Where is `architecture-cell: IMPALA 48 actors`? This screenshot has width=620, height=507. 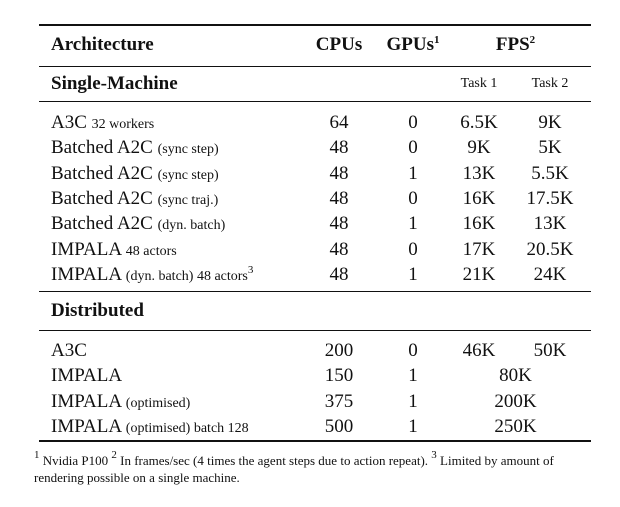 architecture-cell: IMPALA 48 actors is located at coordinates (114, 251).